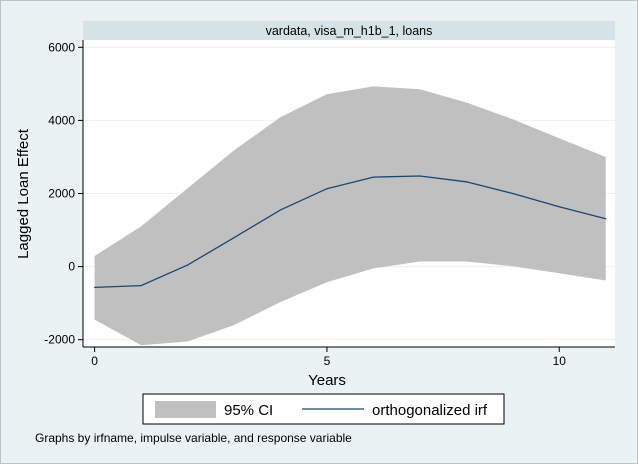 The image size is (638, 464). What do you see at coordinates (94, 361) in the screenshot?
I see `x-tick-label: 0` at bounding box center [94, 361].